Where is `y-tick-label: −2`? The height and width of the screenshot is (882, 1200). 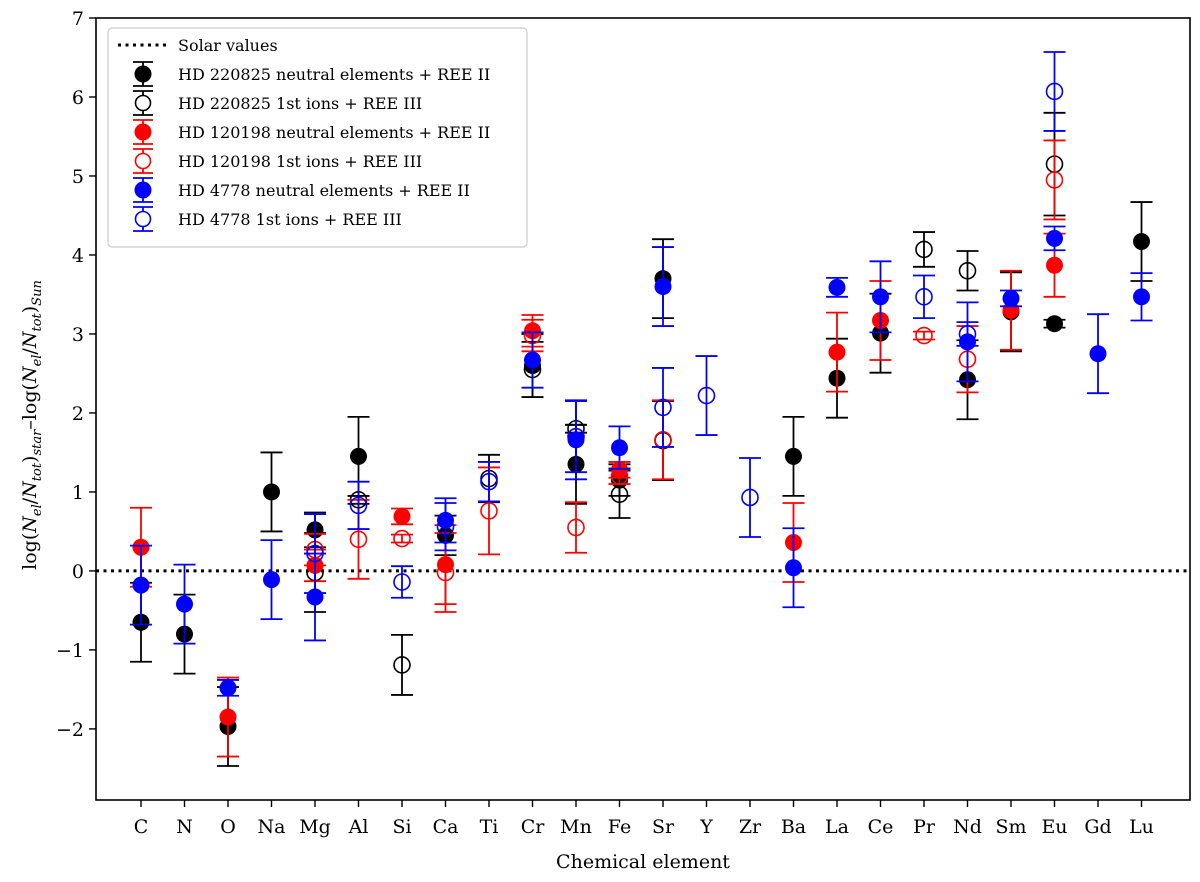
y-tick-label: −2 is located at coordinates (70, 730).